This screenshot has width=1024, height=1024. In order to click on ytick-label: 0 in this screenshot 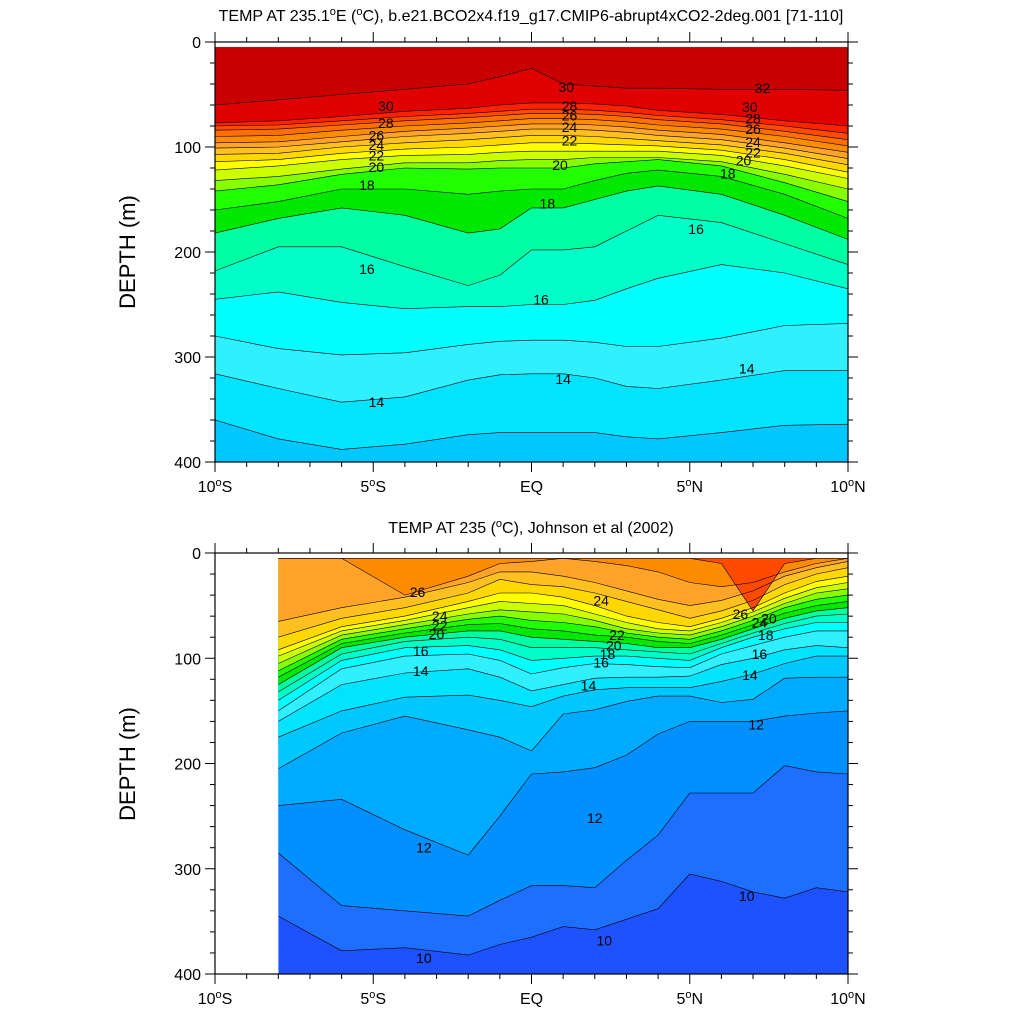, I will do `click(196, 43)`.